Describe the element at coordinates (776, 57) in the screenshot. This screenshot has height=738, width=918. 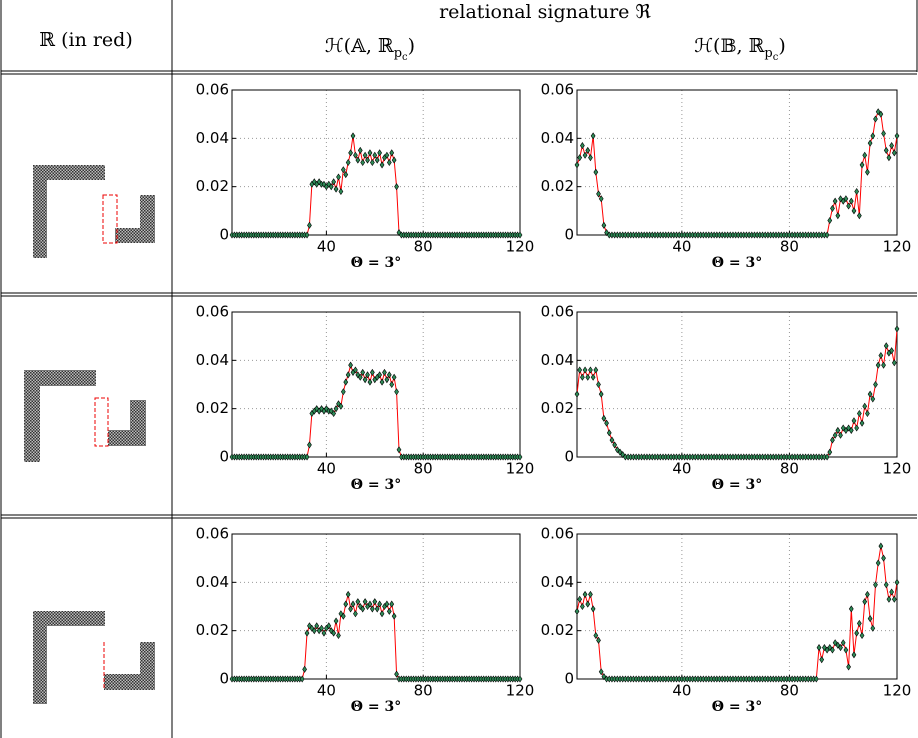
I see `header-subsub: c` at that location.